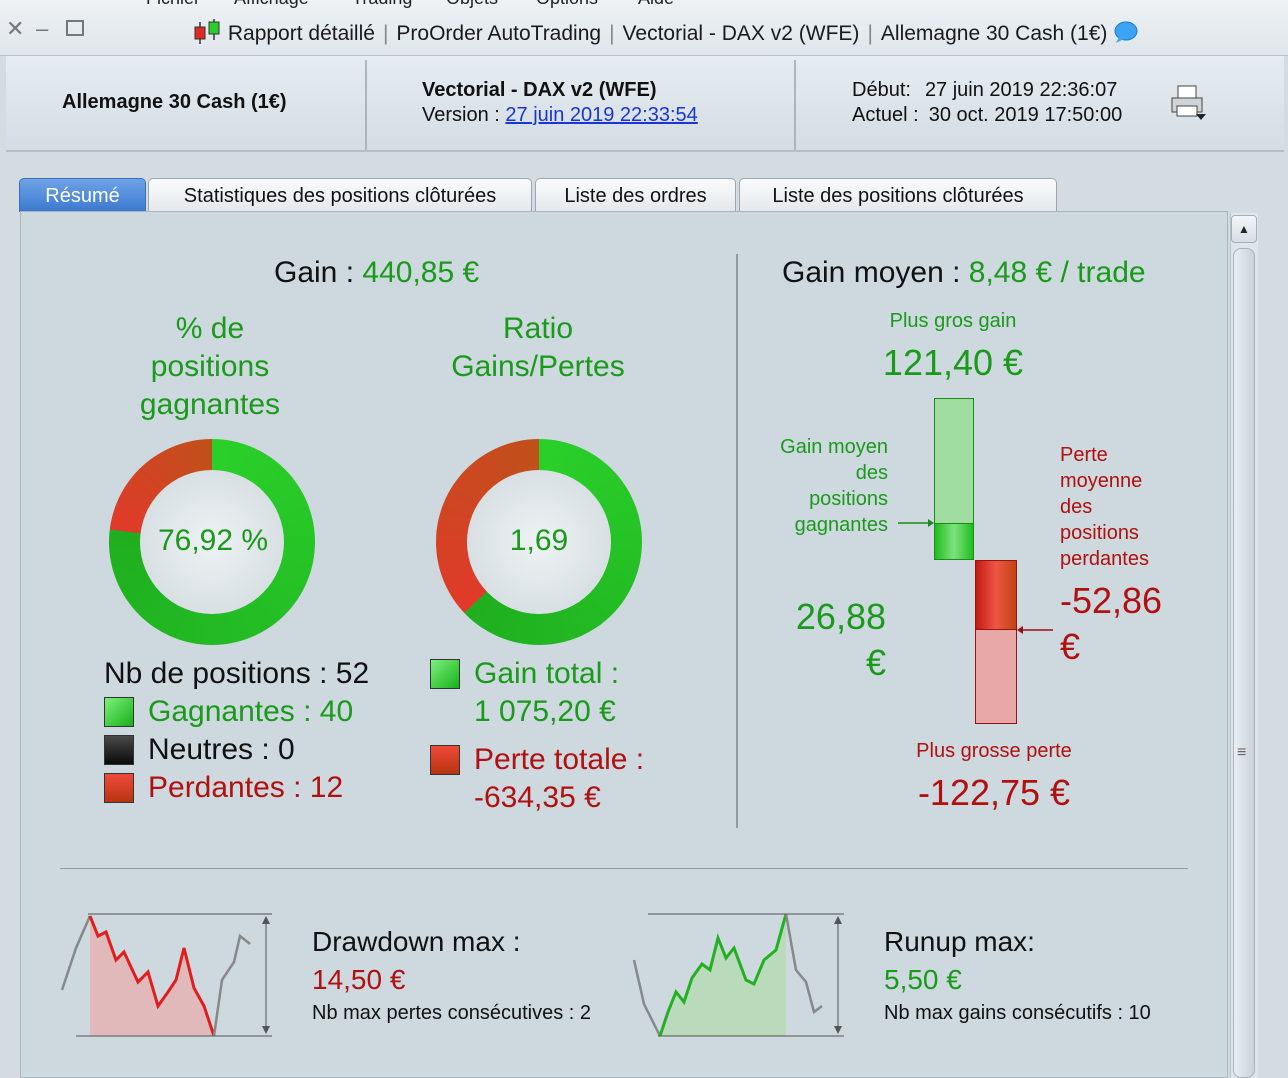 The image size is (1288, 1078). What do you see at coordinates (875, 662) in the screenshot?
I see `avg-win-value-line: €` at bounding box center [875, 662].